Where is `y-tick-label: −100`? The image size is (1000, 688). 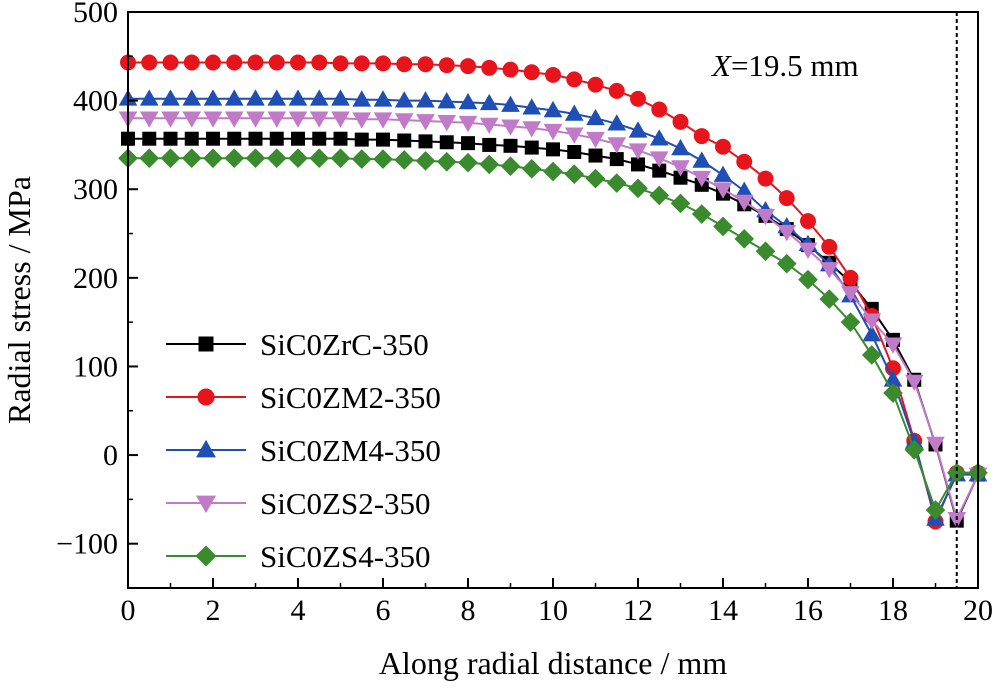 y-tick-label: −100 is located at coordinates (87, 544).